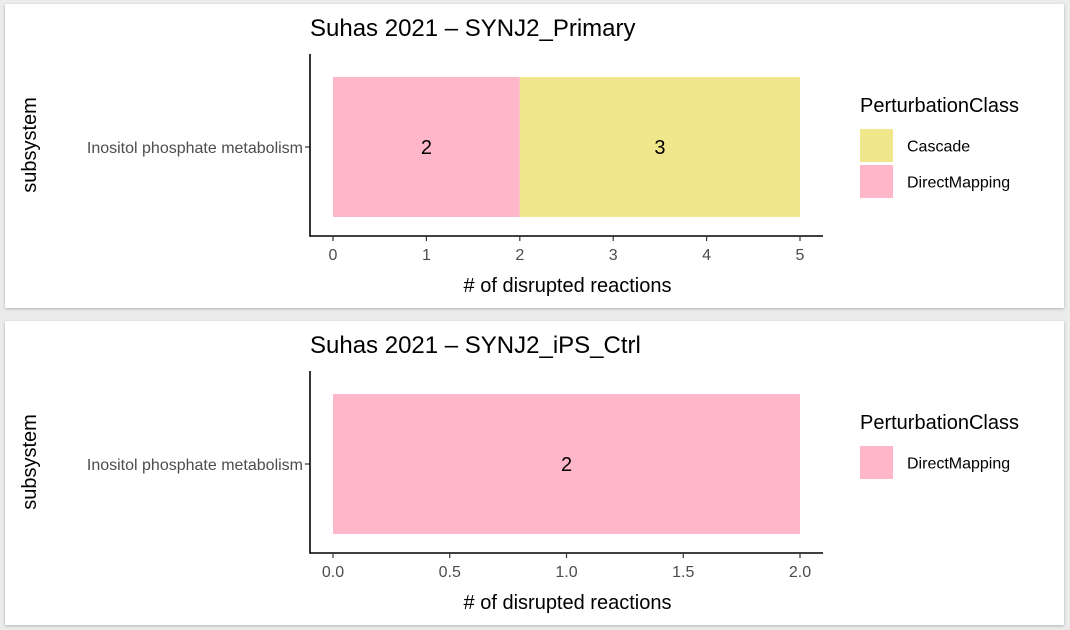 This screenshot has width=1070, height=630. I want to click on x-tick-label: 4, so click(706, 255).